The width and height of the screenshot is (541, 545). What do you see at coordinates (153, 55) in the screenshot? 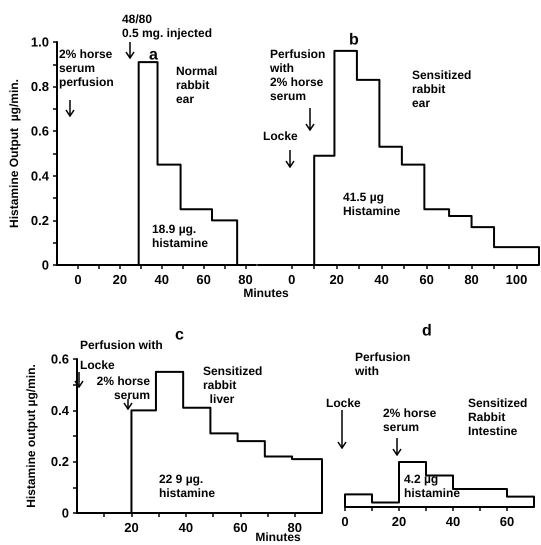
I see `chart-title: a` at bounding box center [153, 55].